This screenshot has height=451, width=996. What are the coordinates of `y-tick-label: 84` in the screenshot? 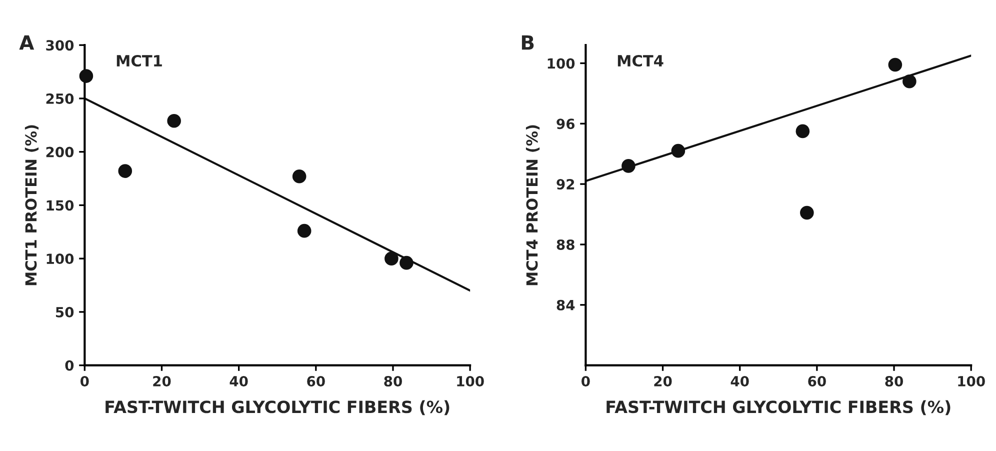 It's located at (565, 305).